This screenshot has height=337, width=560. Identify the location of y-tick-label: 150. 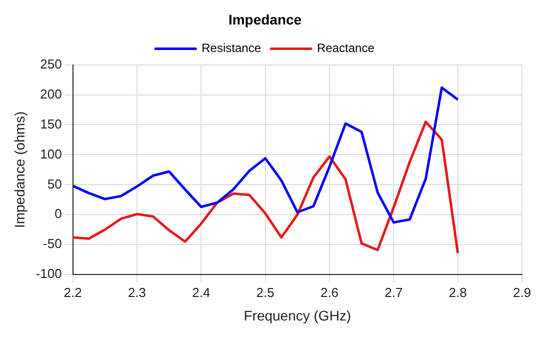
(51, 124).